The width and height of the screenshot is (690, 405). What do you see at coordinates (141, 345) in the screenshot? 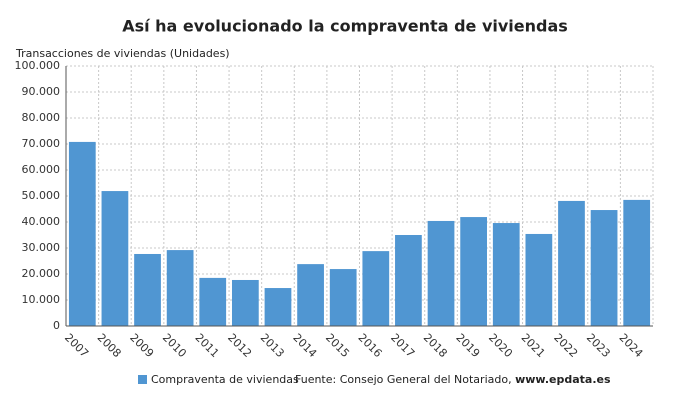
I see `x-tick-label: 2009` at bounding box center [141, 345].